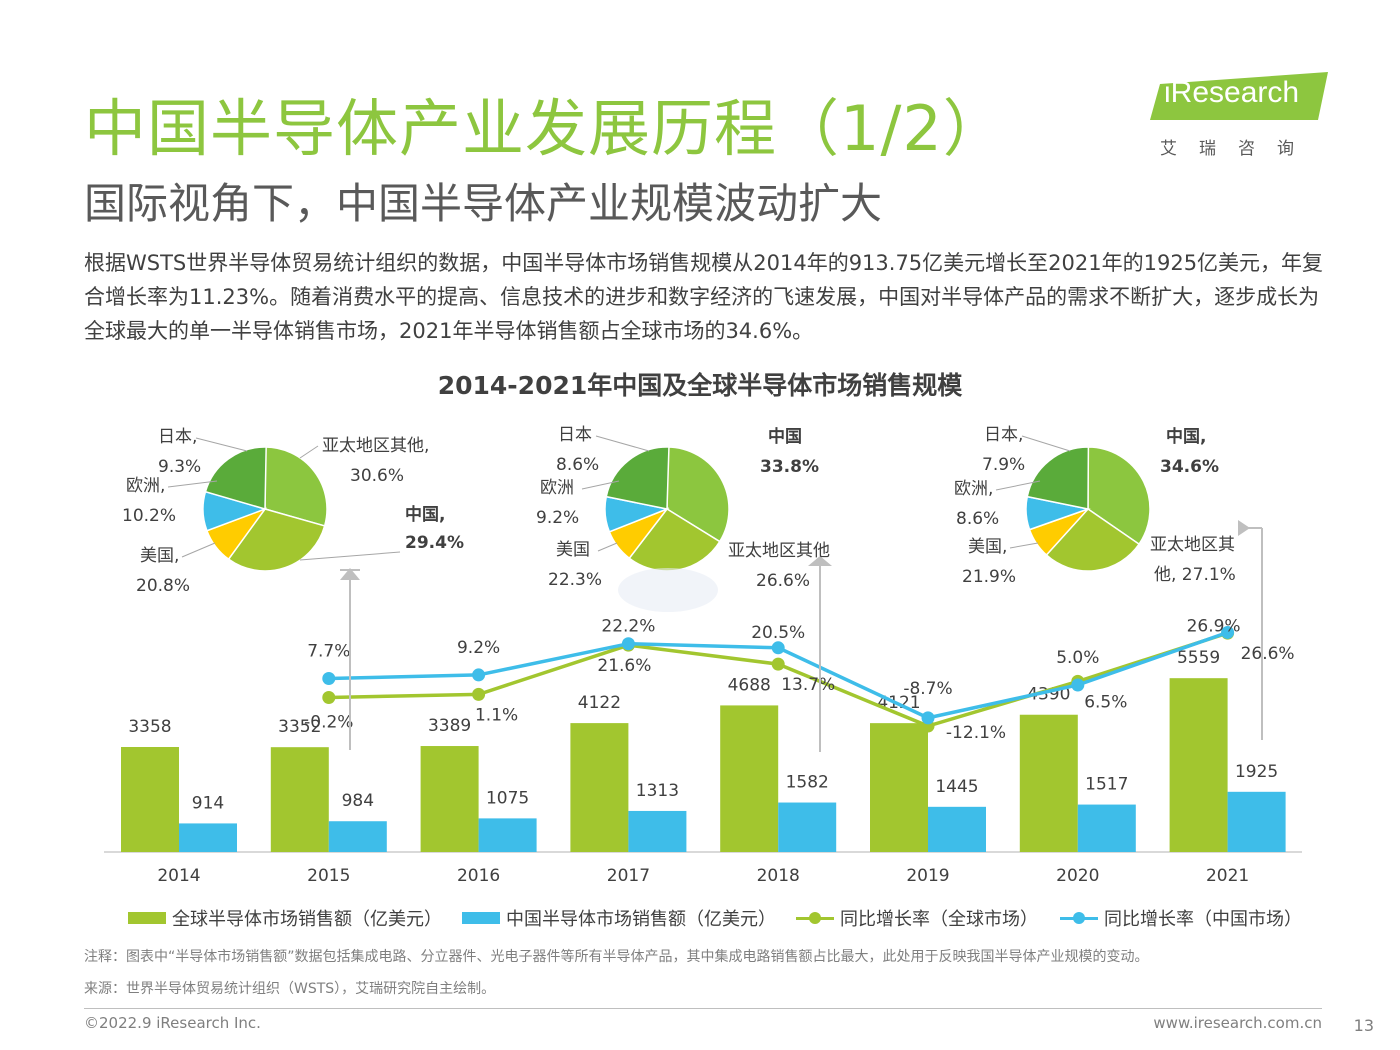  I want to click on x-tick-label-2015: 2015, so click(328, 876).